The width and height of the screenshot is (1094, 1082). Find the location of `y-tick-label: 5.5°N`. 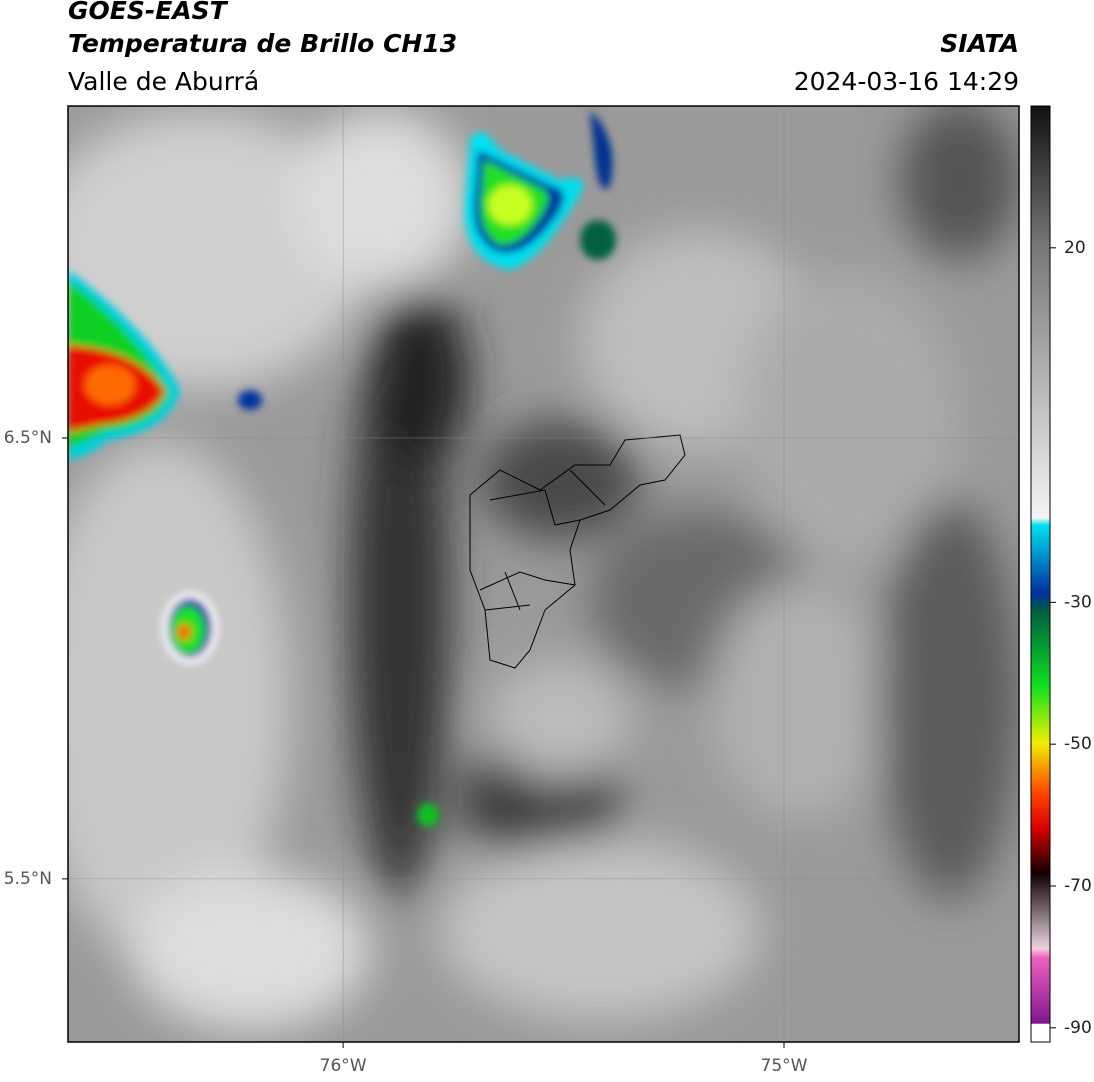

y-tick-label: 5.5°N is located at coordinates (28, 879).